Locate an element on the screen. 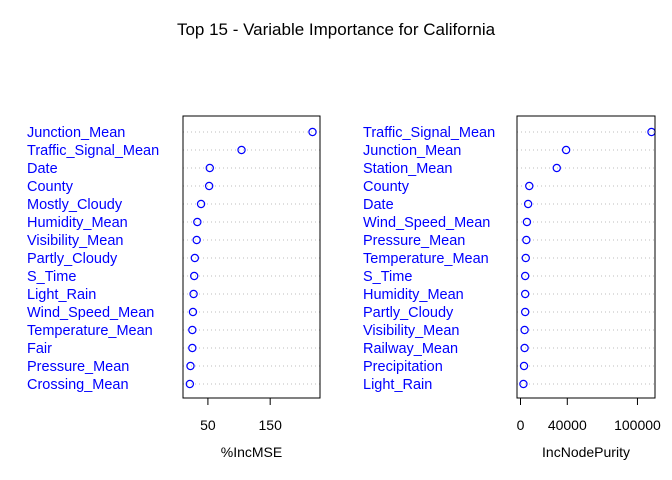 This screenshot has width=672, height=480. x-tick-label: 0 is located at coordinates (521, 425).